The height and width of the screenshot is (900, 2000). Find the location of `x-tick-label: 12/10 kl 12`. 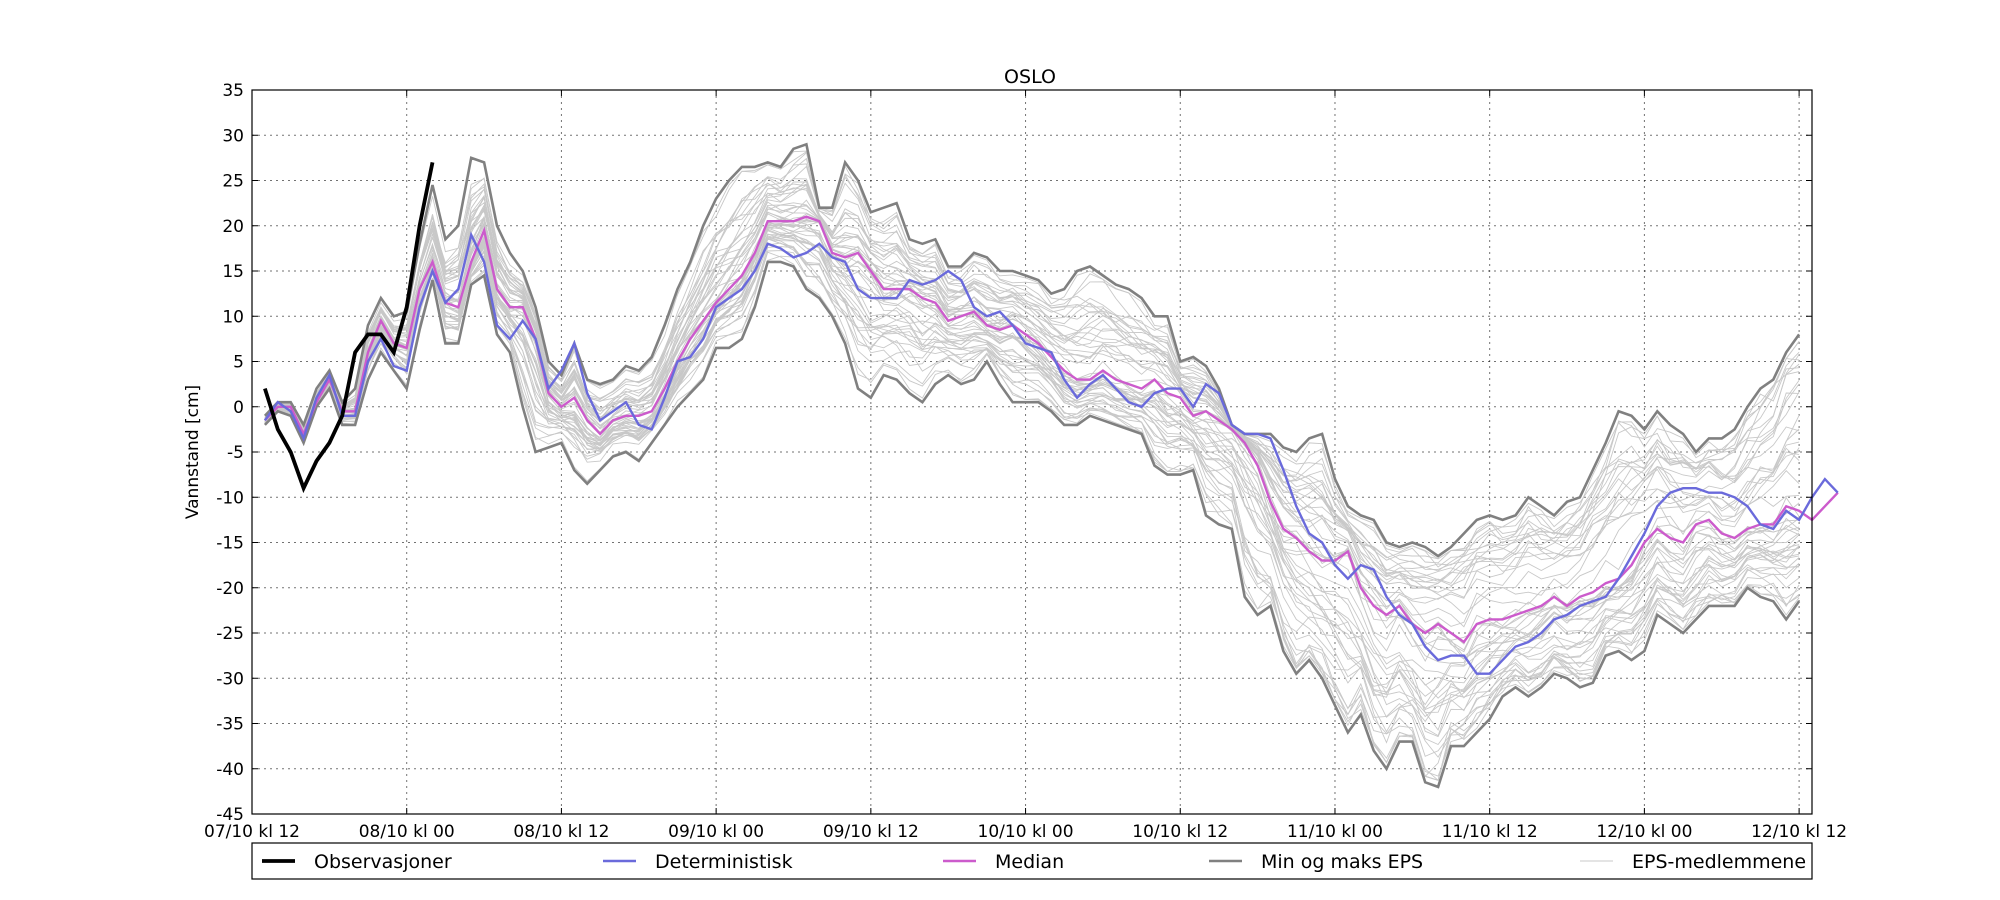

x-tick-label: 12/10 kl 12 is located at coordinates (1799, 832).